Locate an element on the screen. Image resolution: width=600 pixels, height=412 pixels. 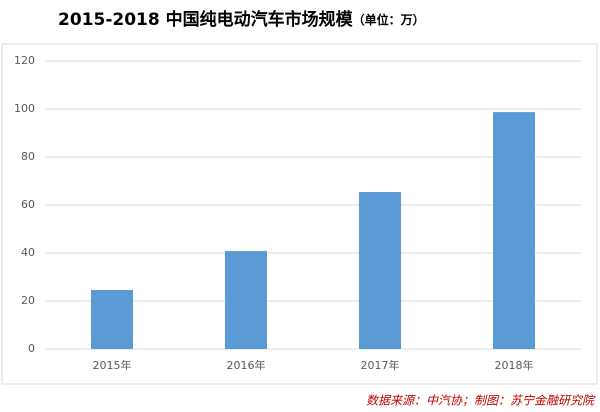
x-tick-label: 2016年 is located at coordinates (246, 365).